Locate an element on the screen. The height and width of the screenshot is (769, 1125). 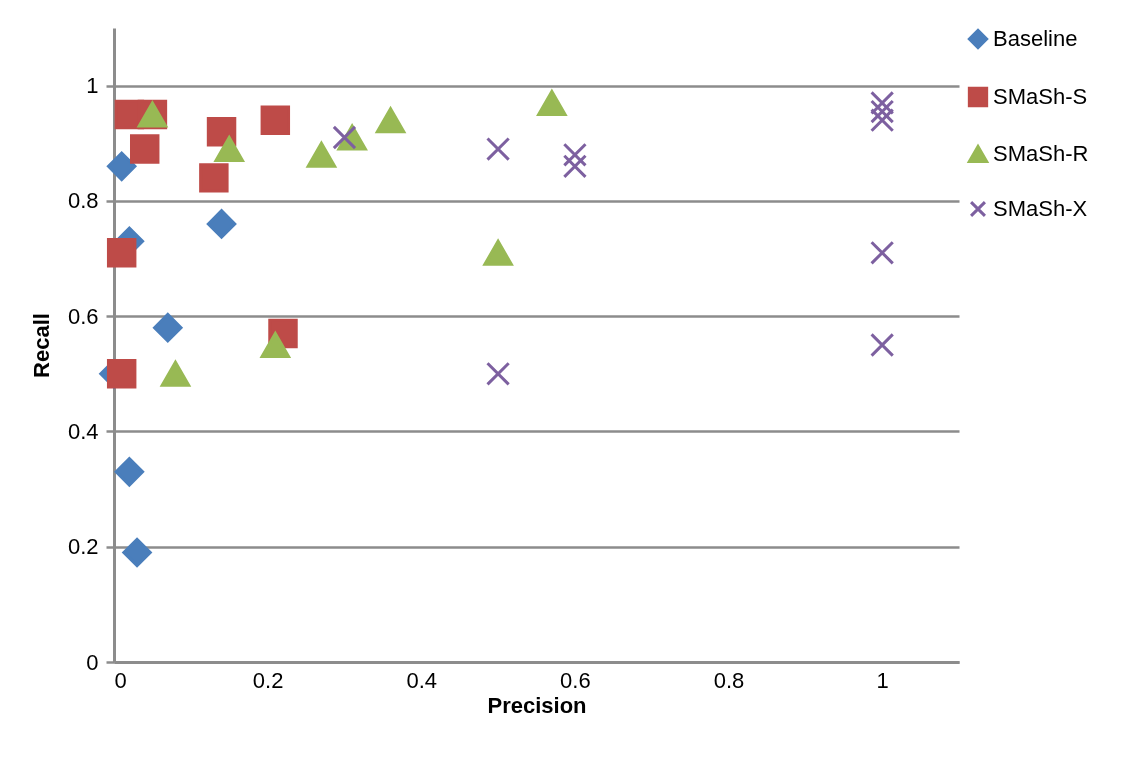
y-tick-label: 1 is located at coordinates (92, 86).